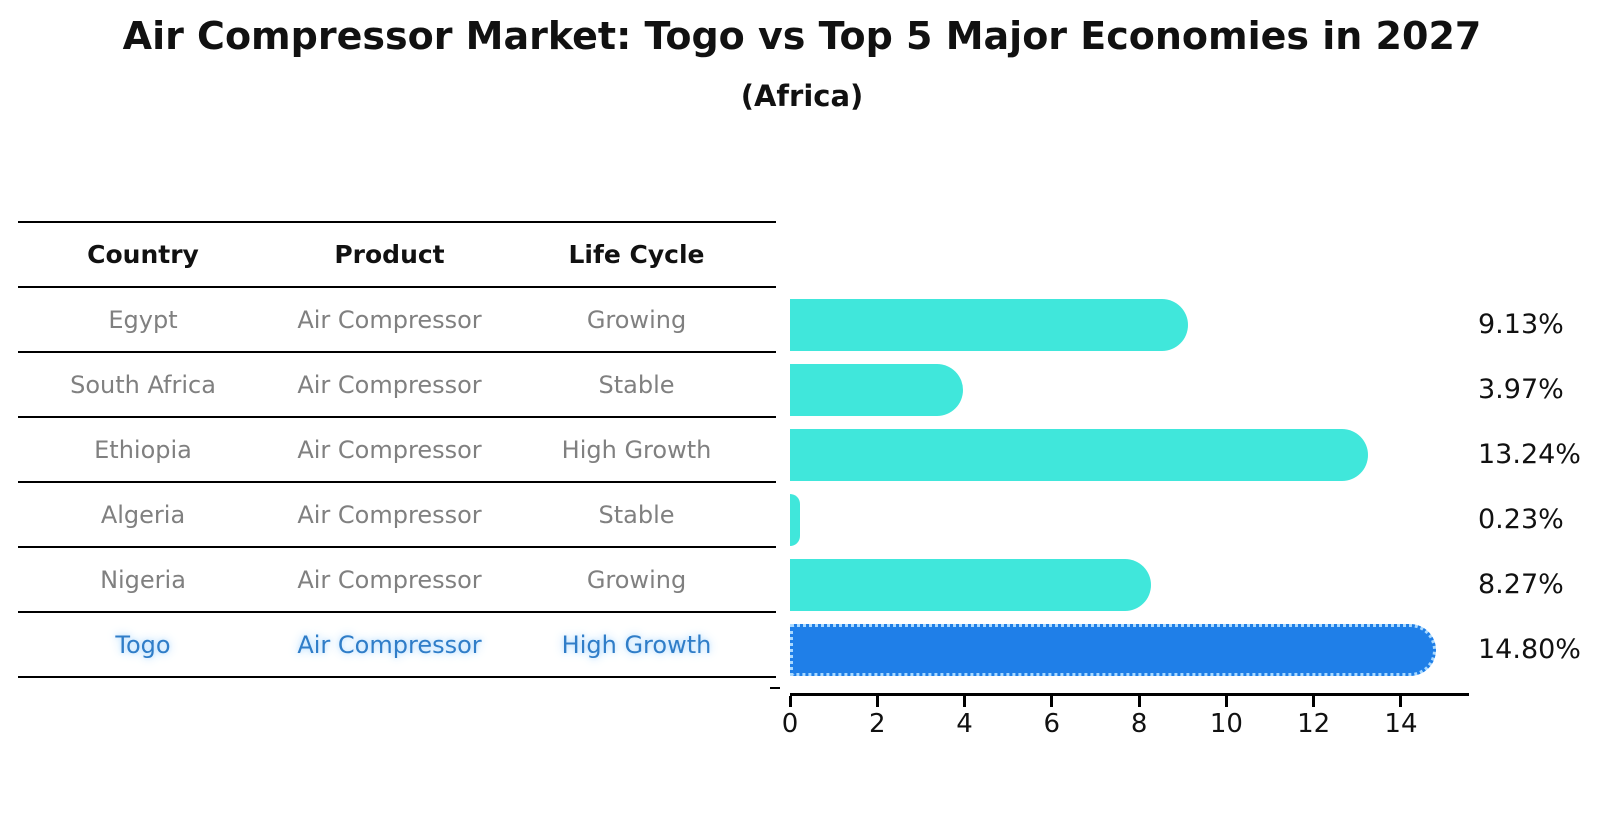  I want to click on x-axis-tick-label: 10, so click(1226, 724).